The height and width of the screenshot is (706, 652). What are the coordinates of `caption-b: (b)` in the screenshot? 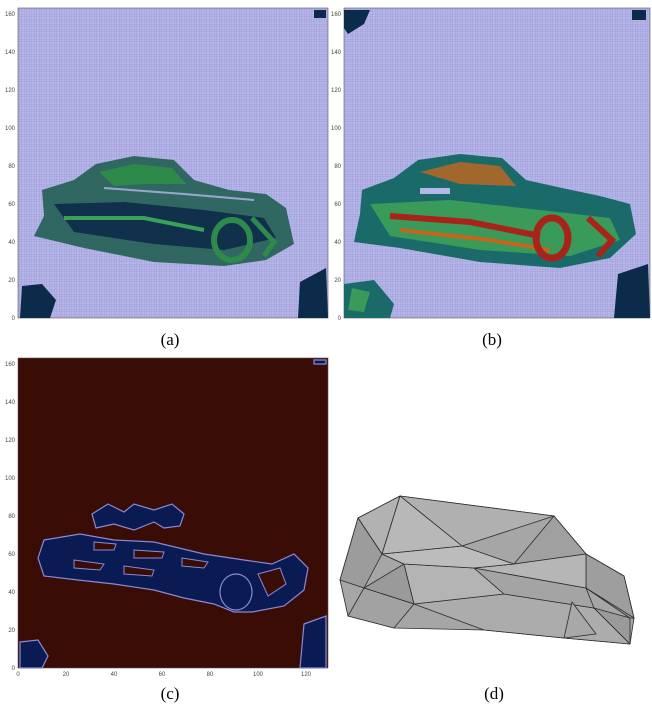 It's located at (492, 339).